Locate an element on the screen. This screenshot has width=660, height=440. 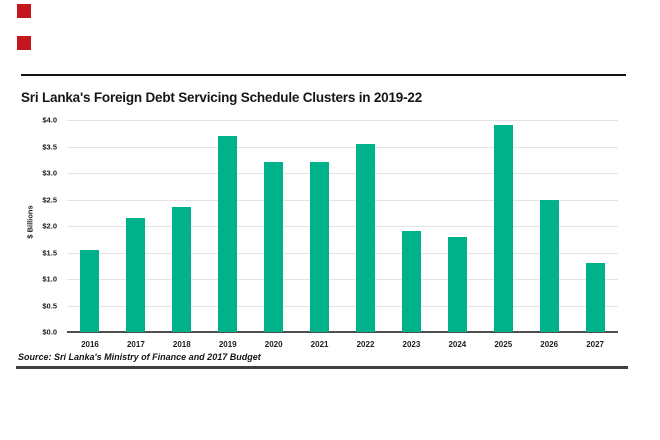
bar-slot-2019 is located at coordinates (228, 226).